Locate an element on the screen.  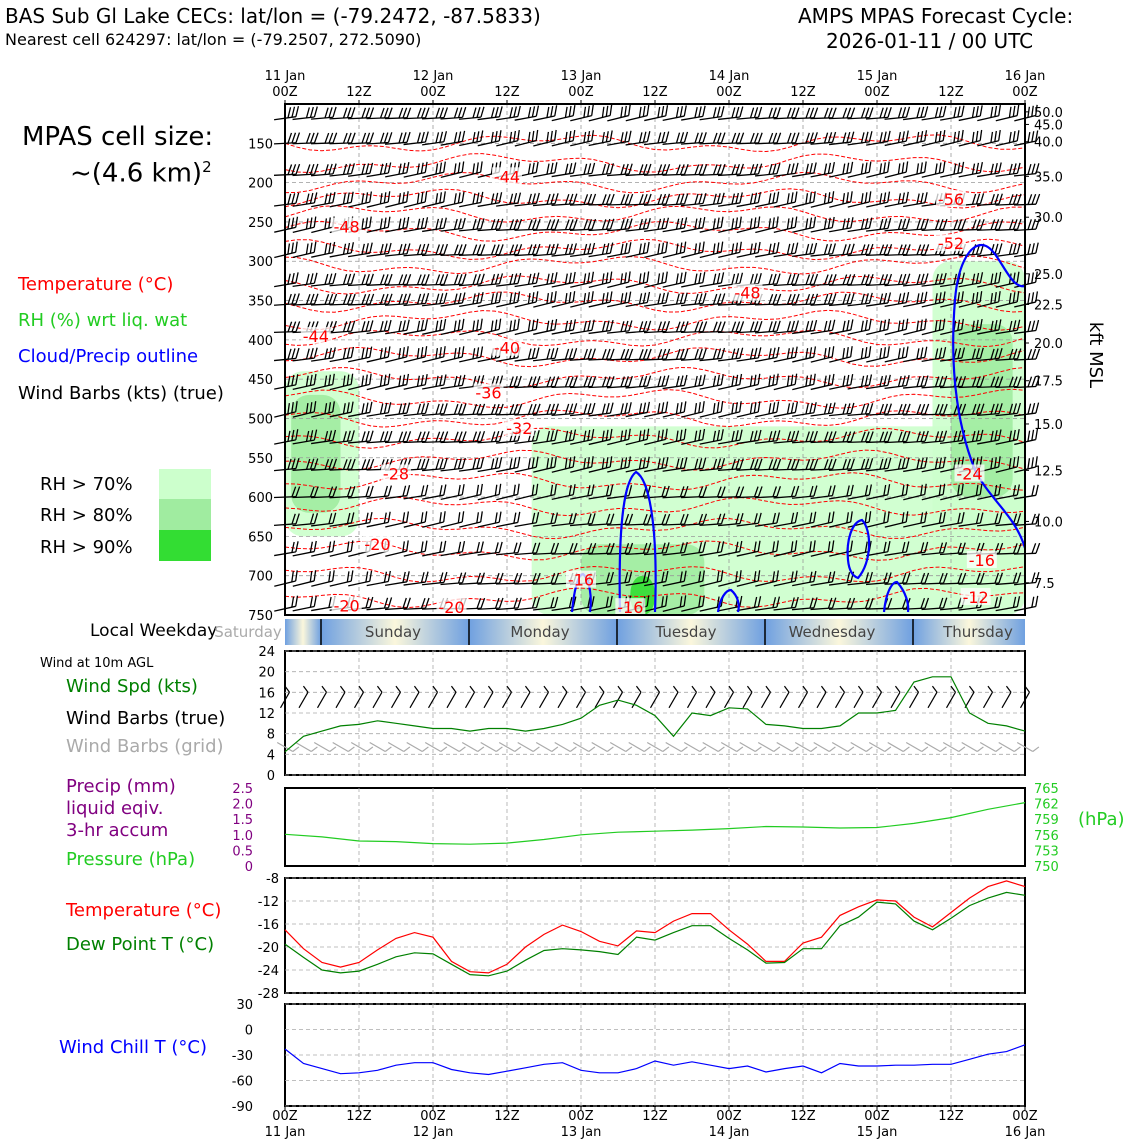
weekday-label: Wednesday is located at coordinates (832, 632).